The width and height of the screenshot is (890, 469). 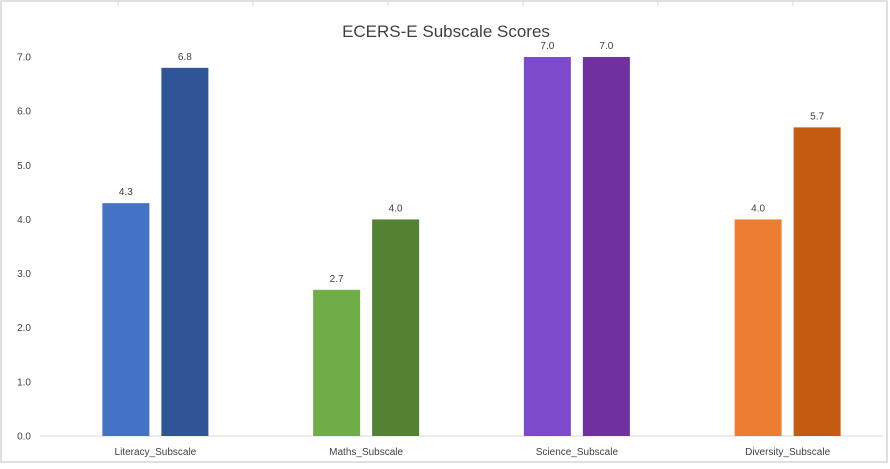 I want to click on data-label: 2.7, so click(x=337, y=279).